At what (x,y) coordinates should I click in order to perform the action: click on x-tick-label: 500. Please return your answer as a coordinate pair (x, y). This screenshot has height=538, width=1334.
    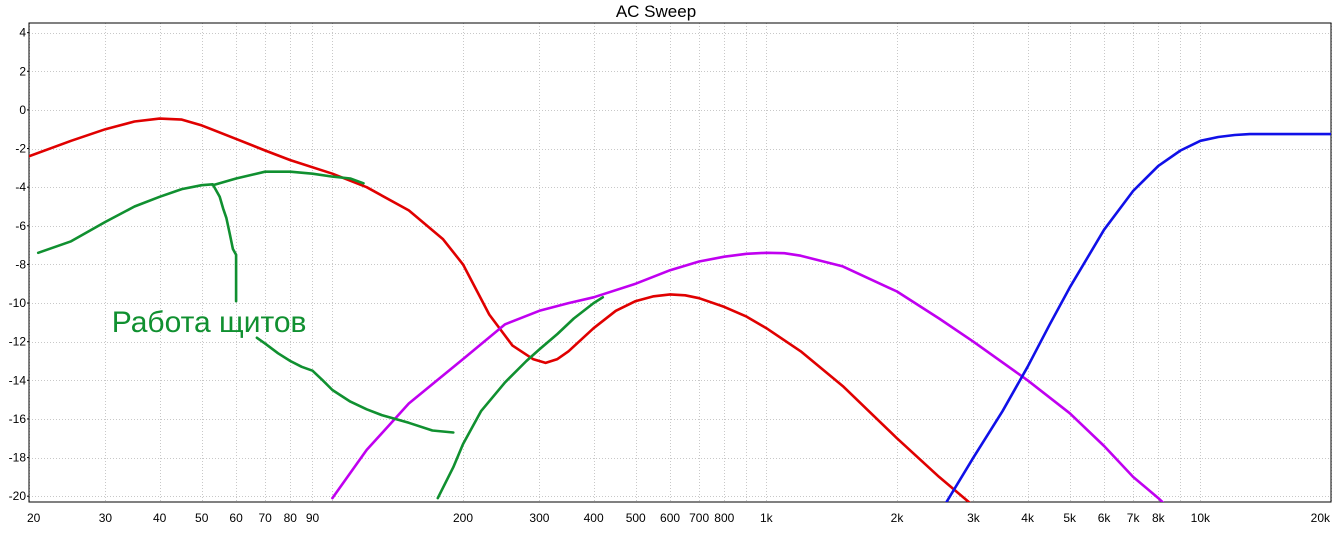
    Looking at the image, I should click on (636, 518).